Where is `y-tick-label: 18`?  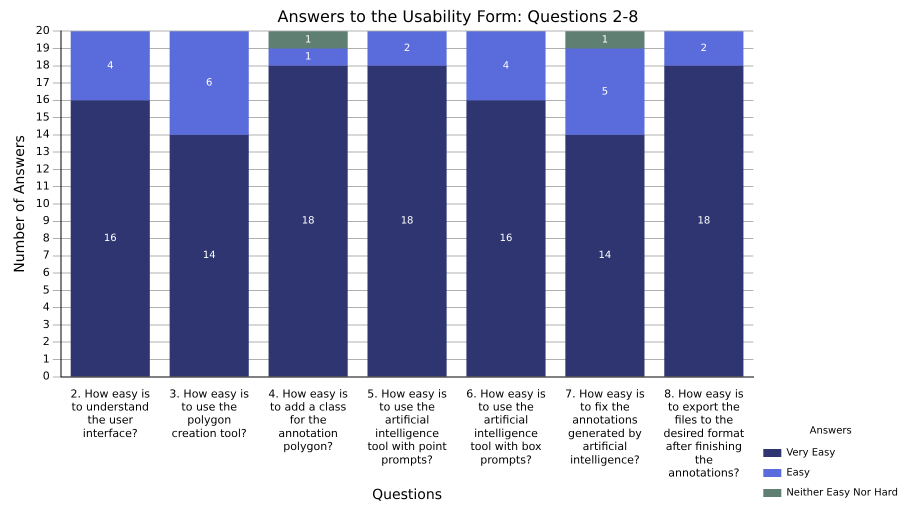 y-tick-label: 18 is located at coordinates (43, 65).